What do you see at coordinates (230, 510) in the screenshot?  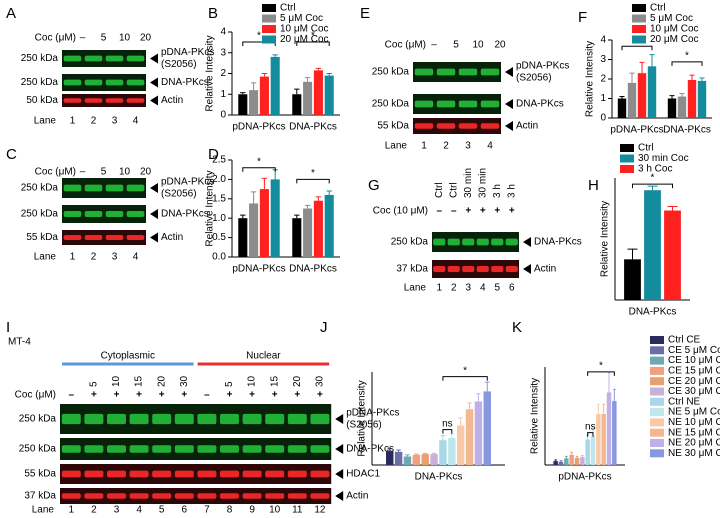 I see `lane-number: 8` at bounding box center [230, 510].